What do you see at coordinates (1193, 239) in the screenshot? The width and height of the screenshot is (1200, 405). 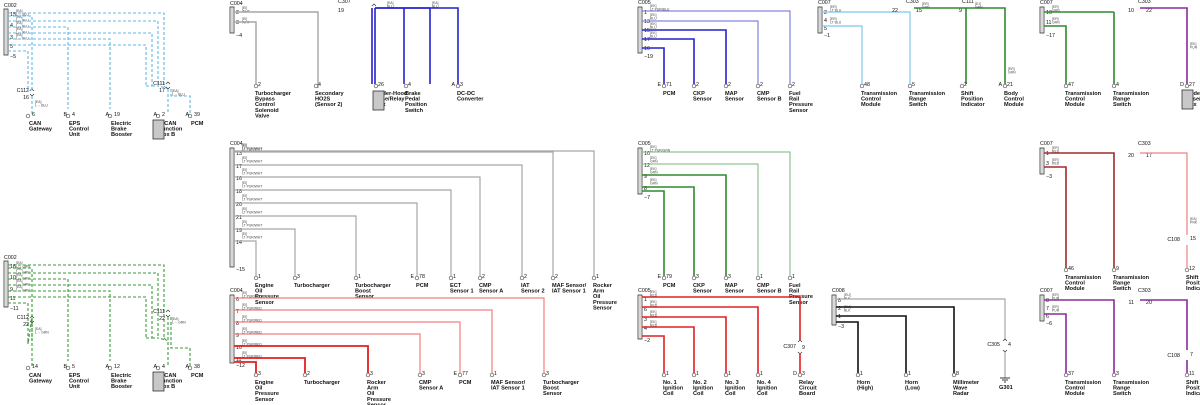 I see `connector-c108-pin: 15` at bounding box center [1193, 239].